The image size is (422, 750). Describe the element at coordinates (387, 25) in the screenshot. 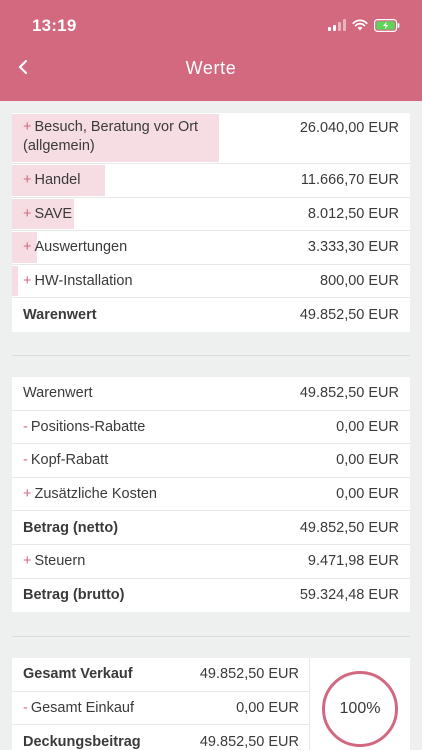

I see `battery-charging-icon` at that location.